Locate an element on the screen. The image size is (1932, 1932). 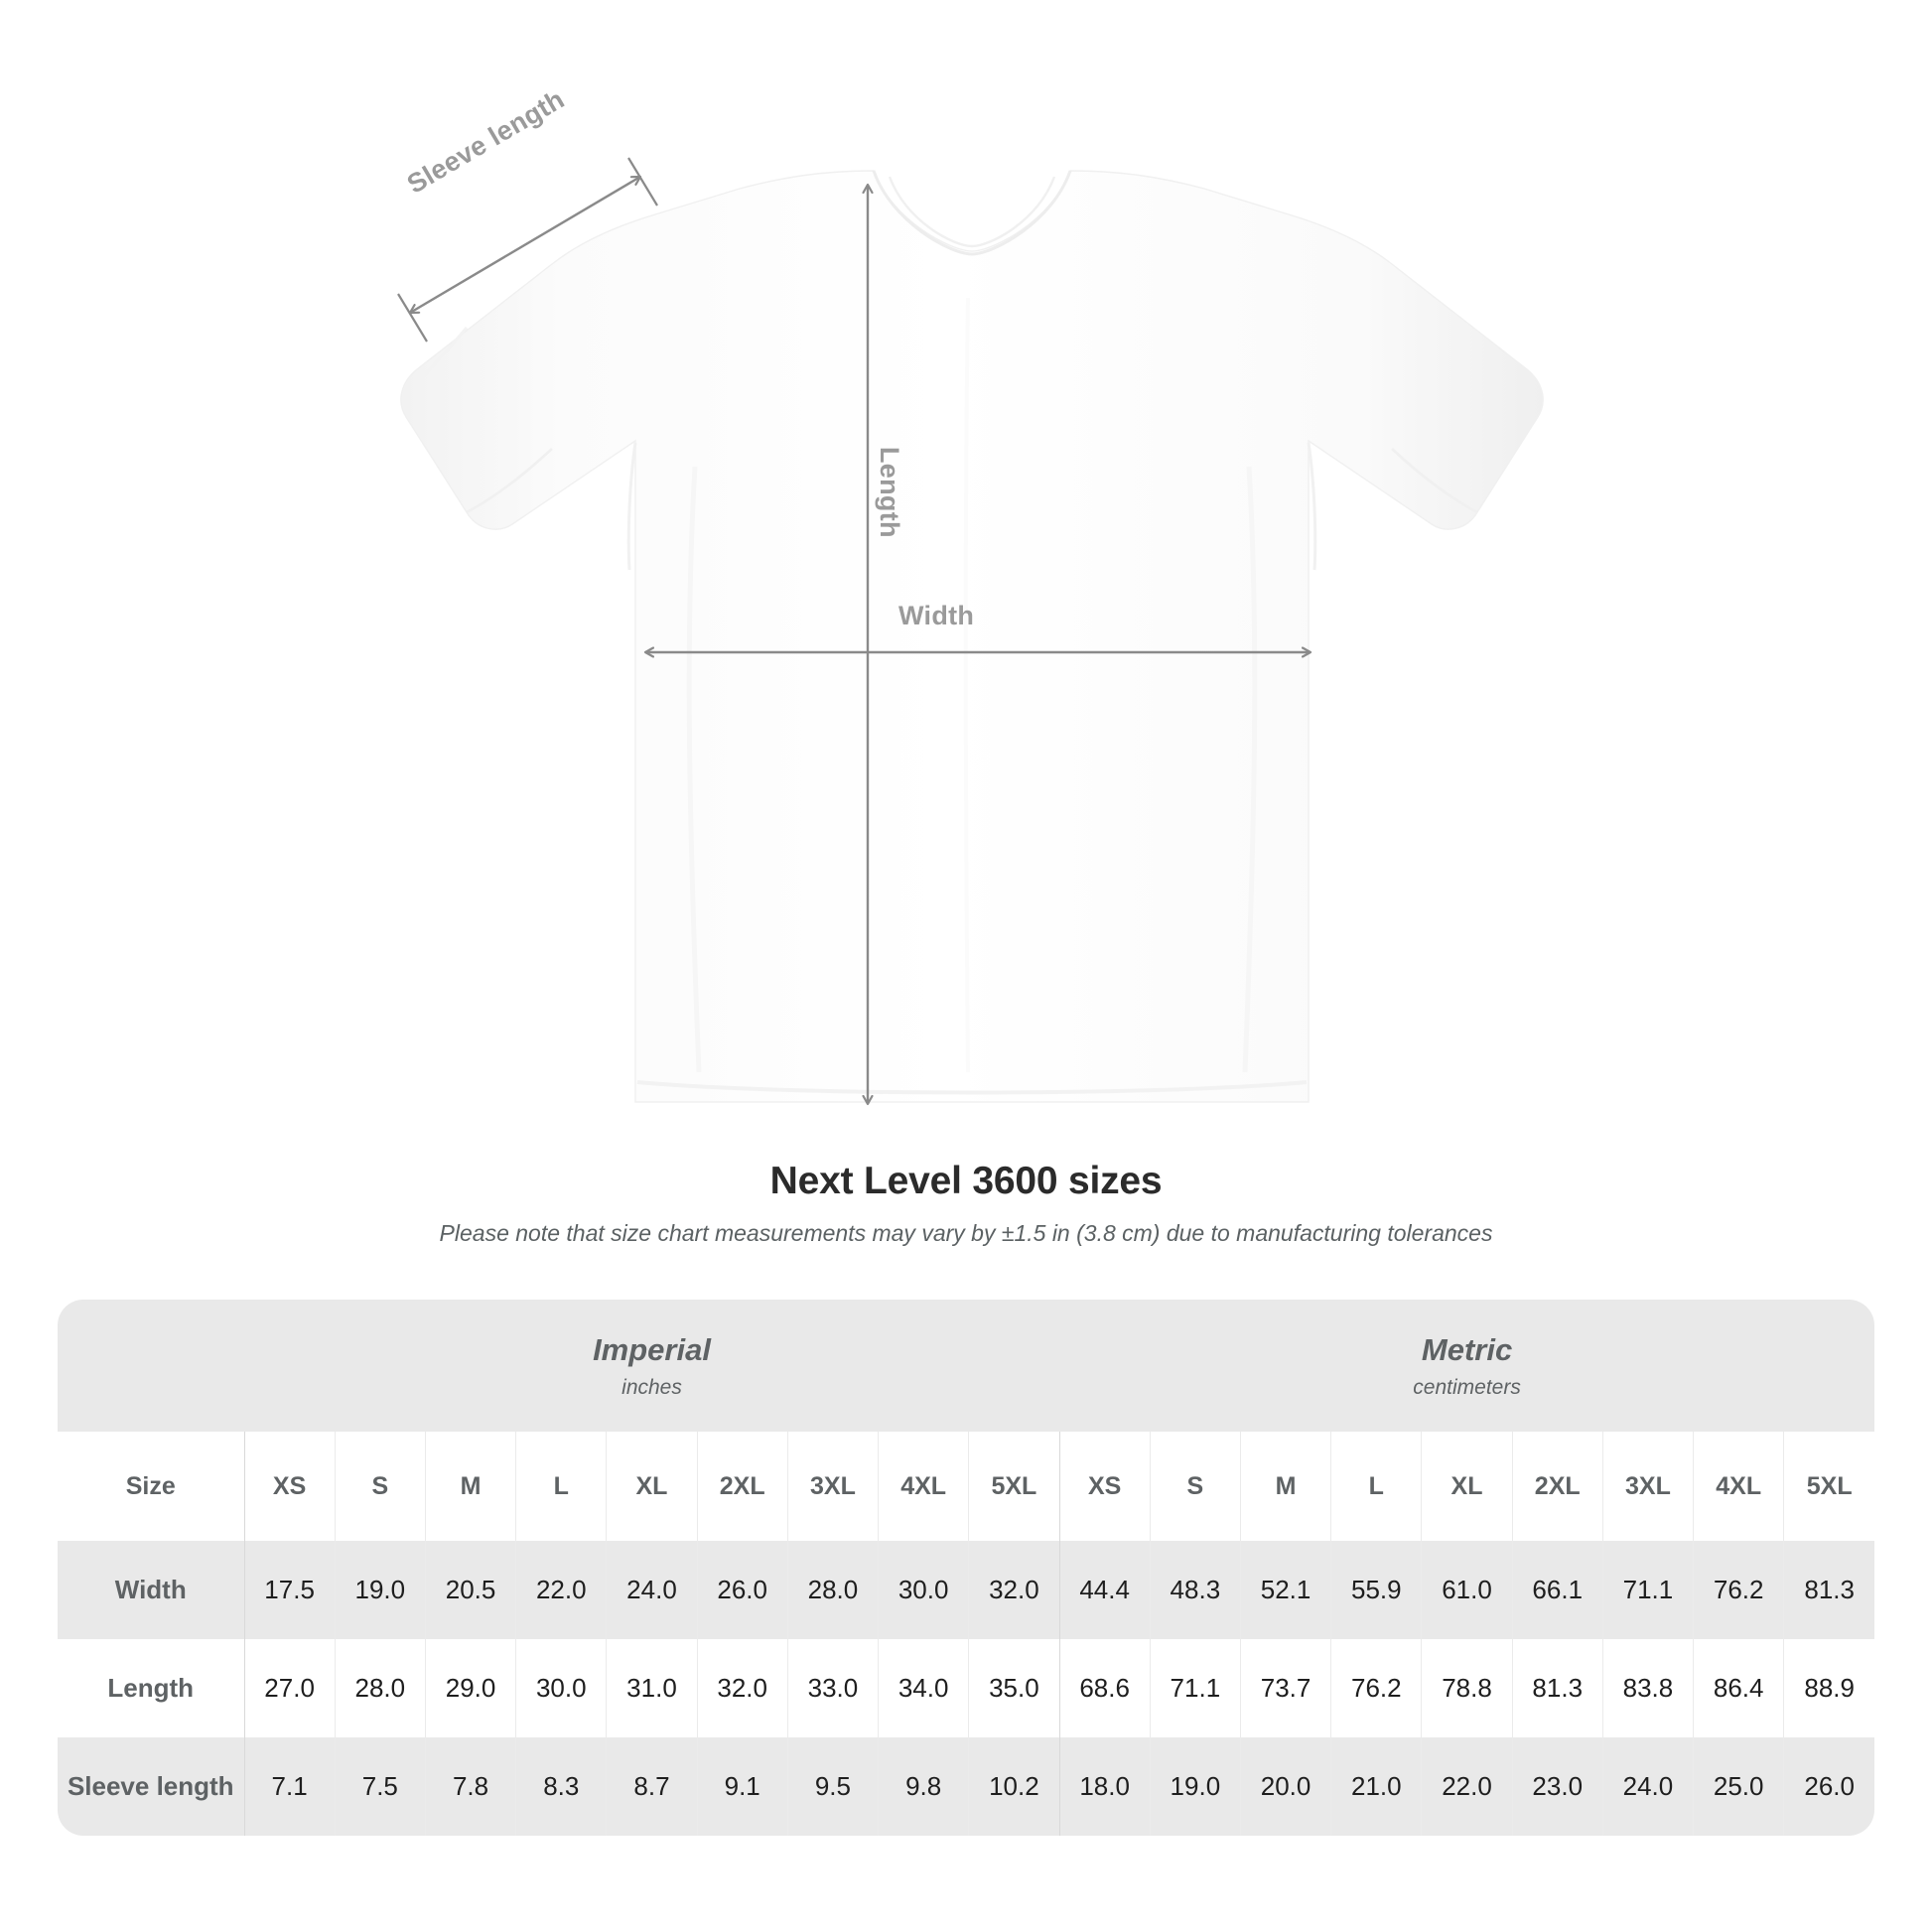
cell-metric-length-2xl: 81.3 is located at coordinates (1557, 1688).